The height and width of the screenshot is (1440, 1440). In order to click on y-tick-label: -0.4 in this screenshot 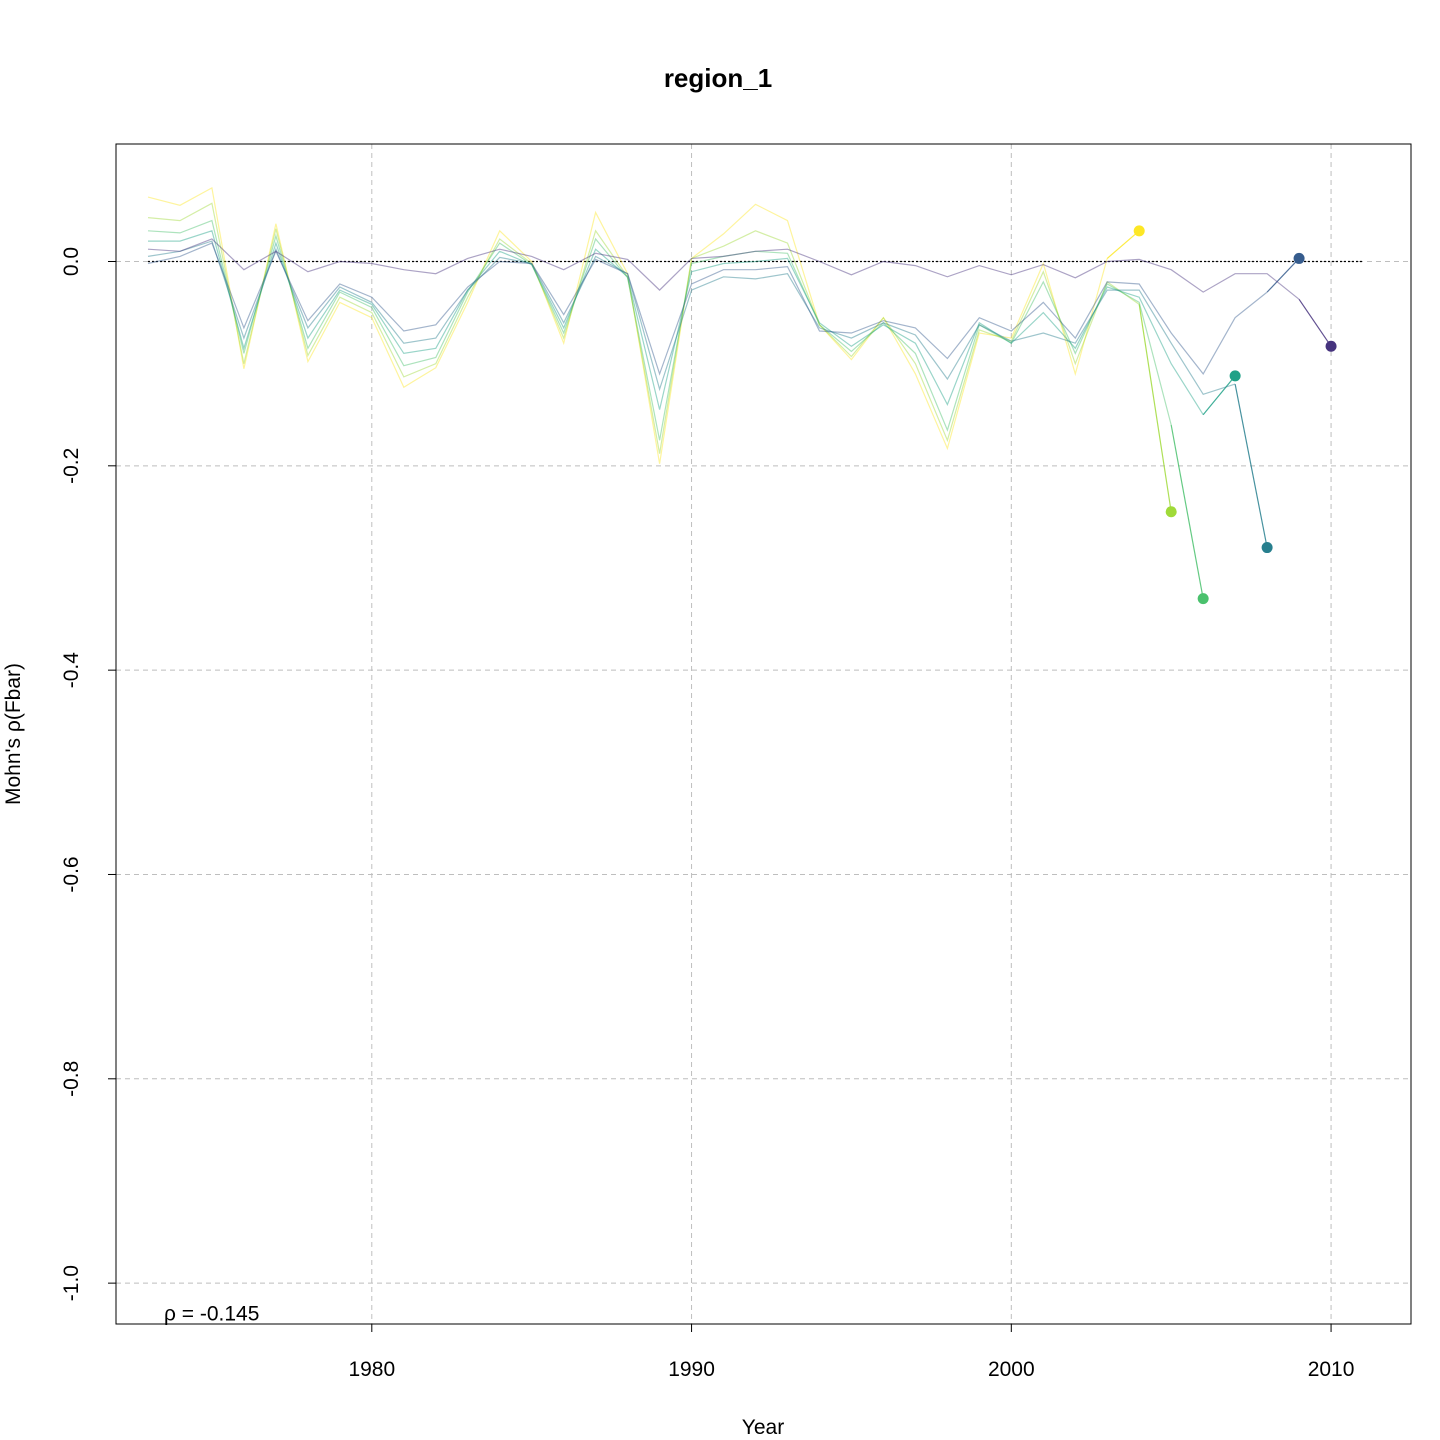, I will do `click(71, 670)`.